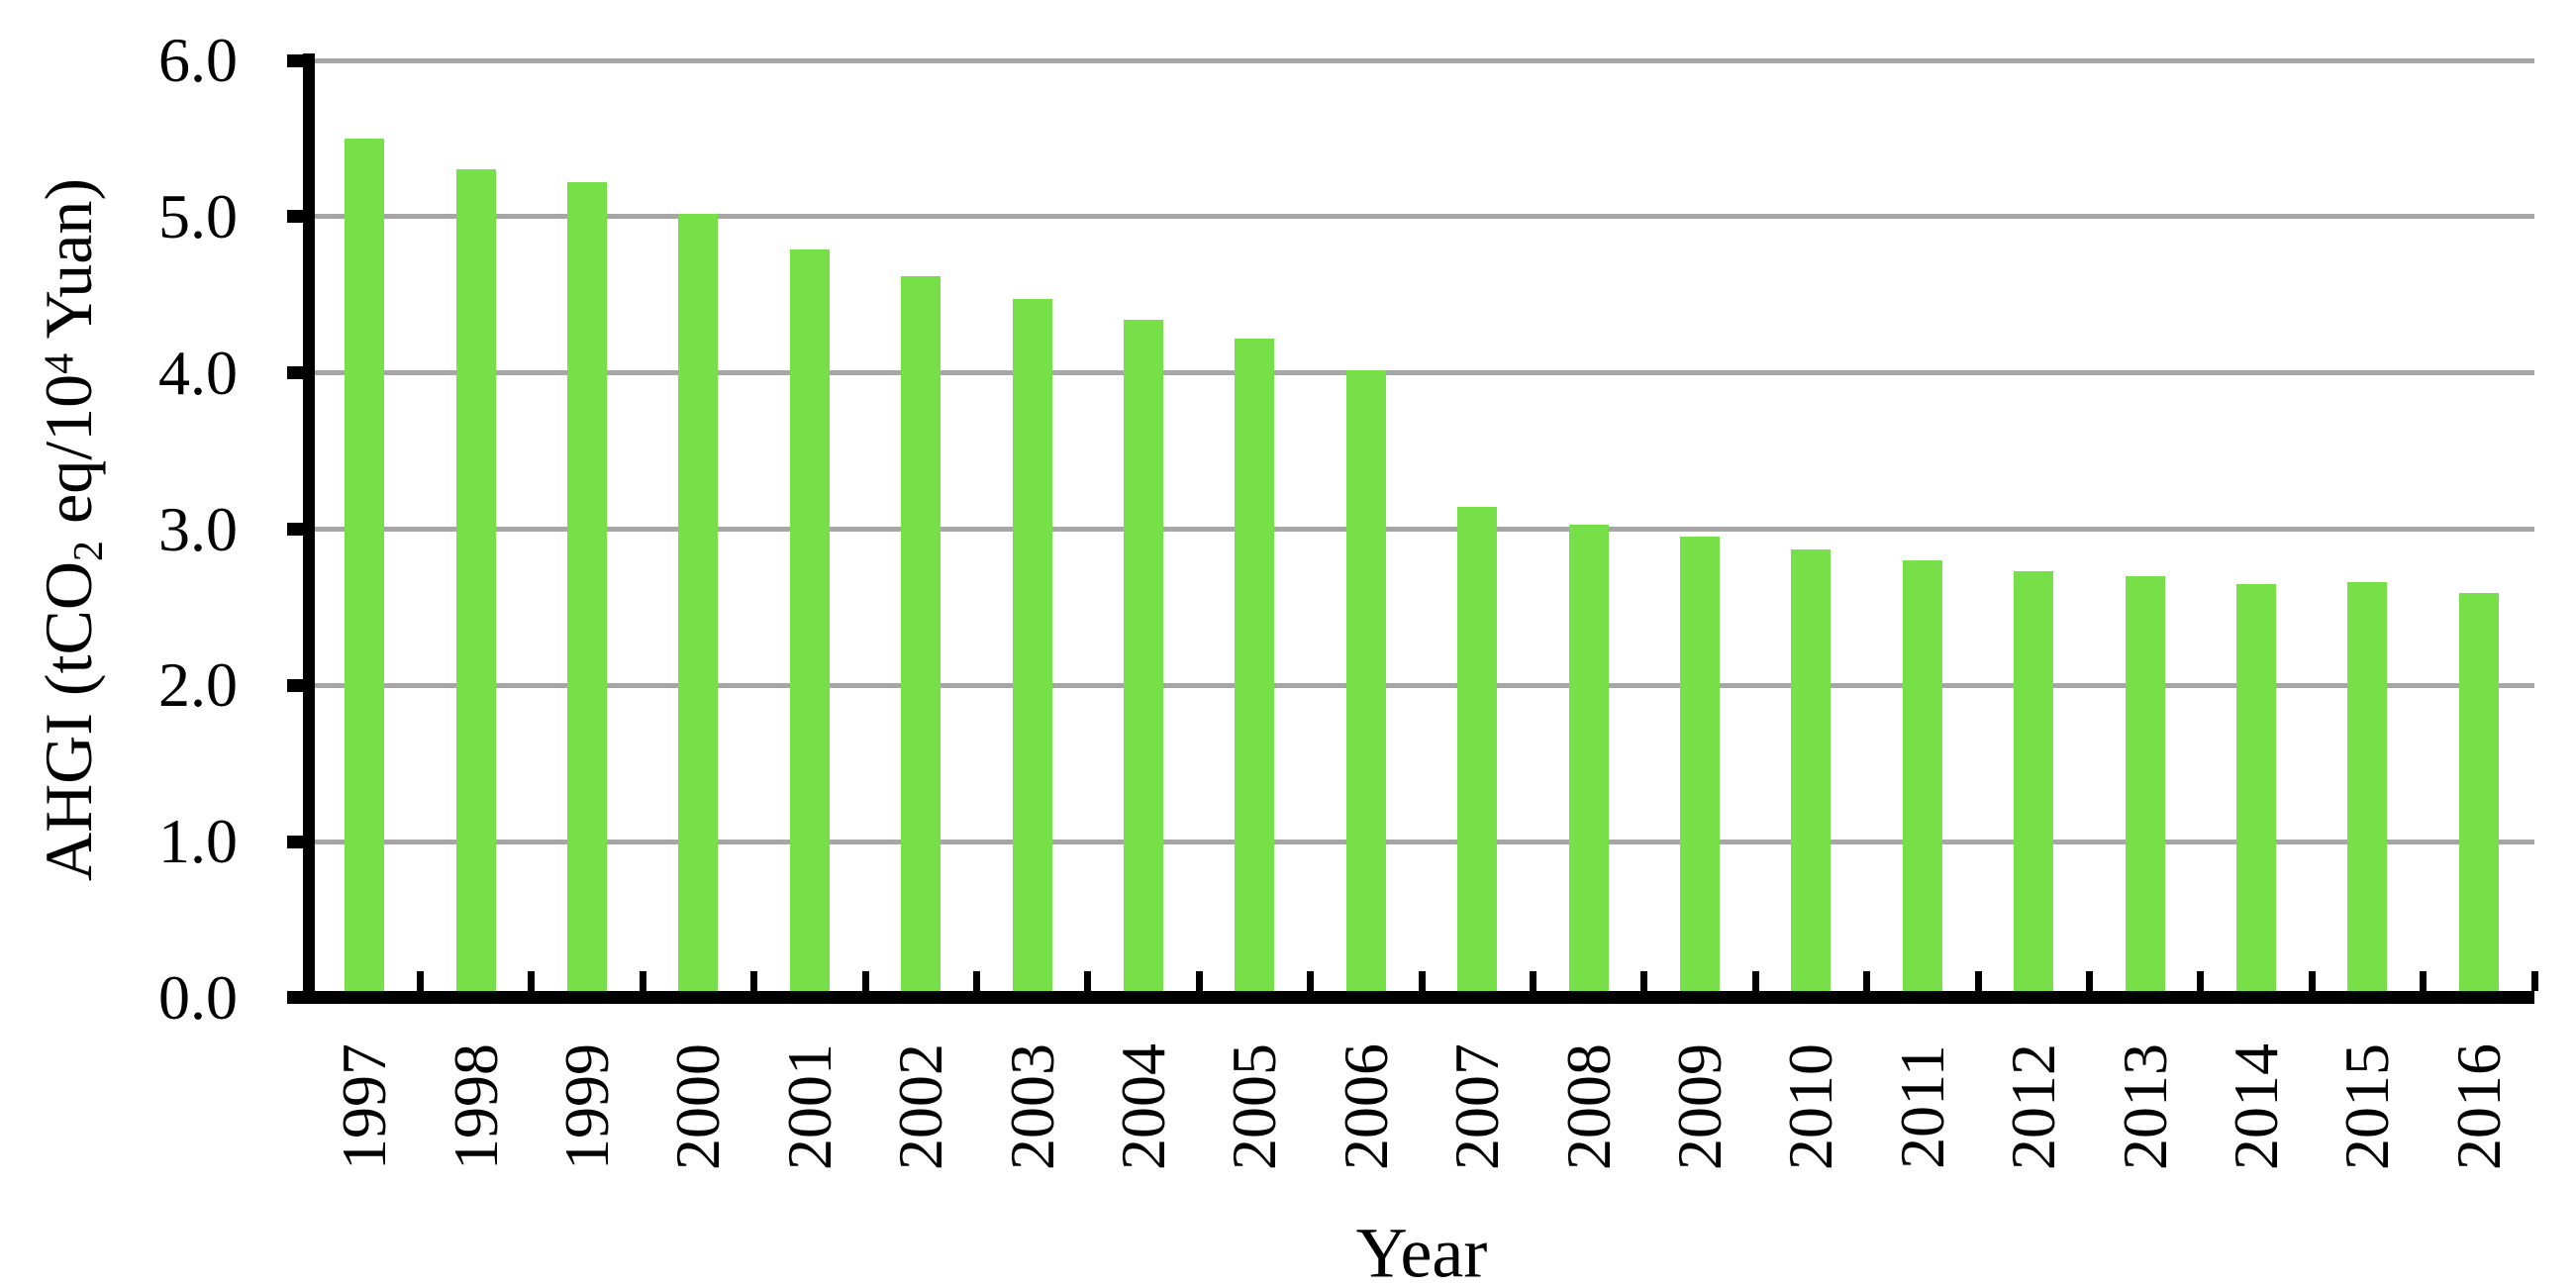 The height and width of the screenshot is (1288, 2576). I want to click on x-tick-label: 1997, so click(365, 1106).